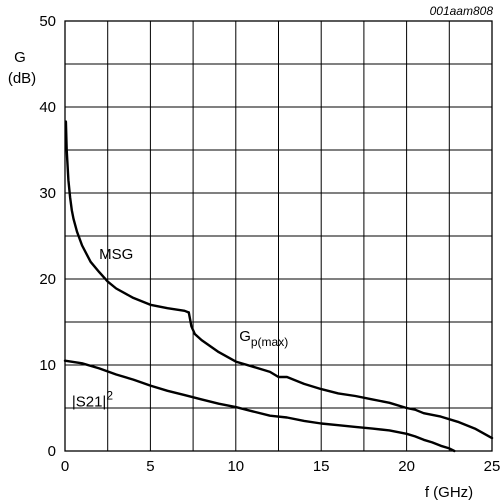 The height and width of the screenshot is (504, 504). Describe the element at coordinates (127, 217) in the screenshot. I see `series-line-msg` at that location.